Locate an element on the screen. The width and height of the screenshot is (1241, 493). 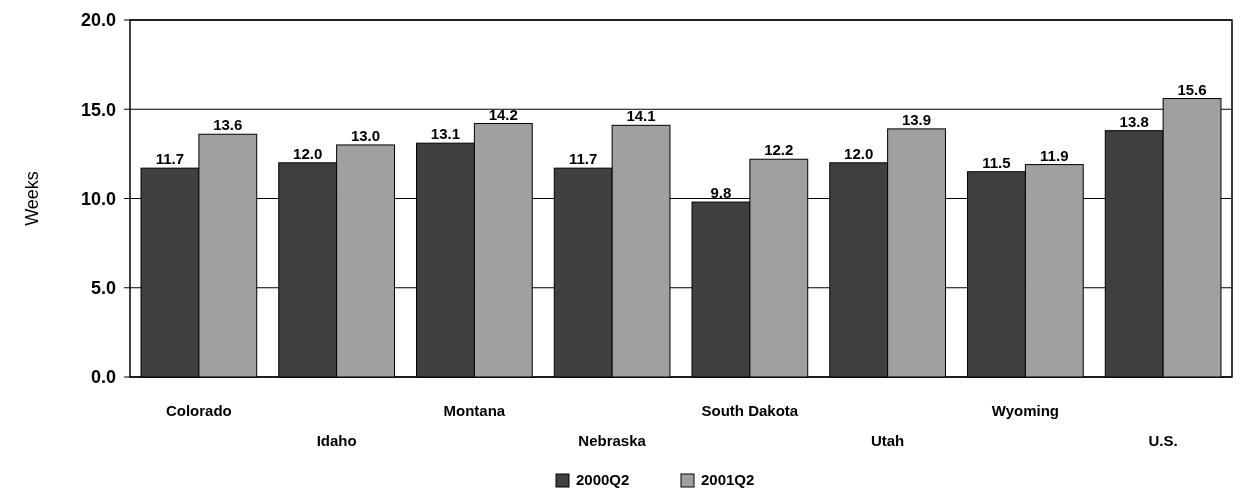
data-label: 13.6 is located at coordinates (228, 125).